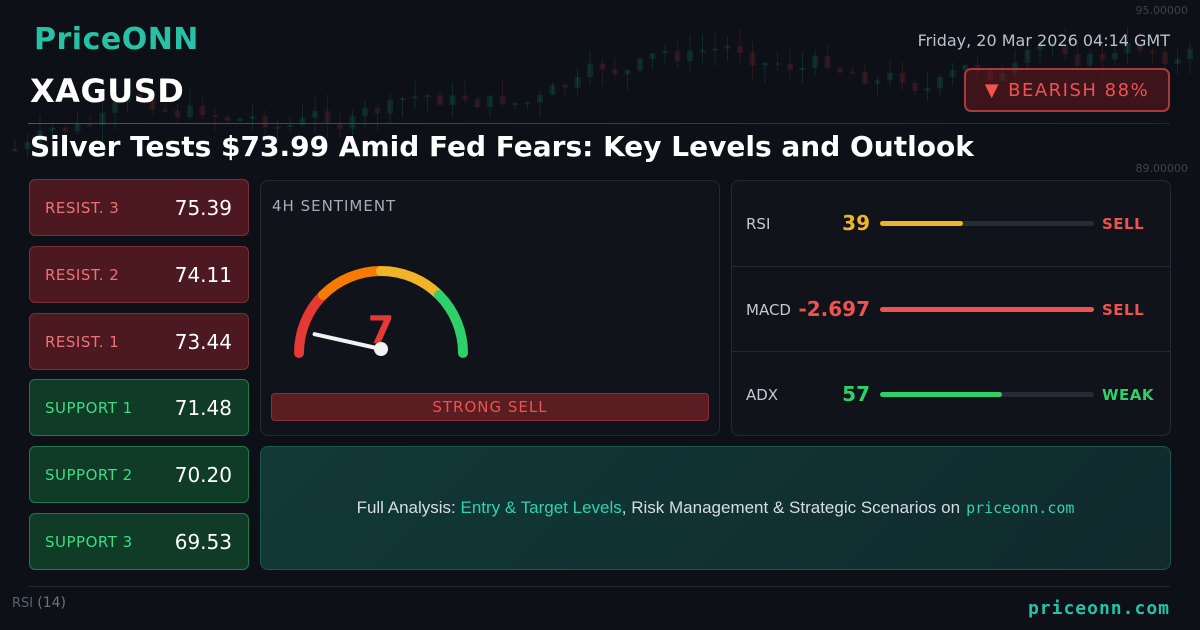  I want to click on promo-prefix: Full Analysis:, so click(406, 507).